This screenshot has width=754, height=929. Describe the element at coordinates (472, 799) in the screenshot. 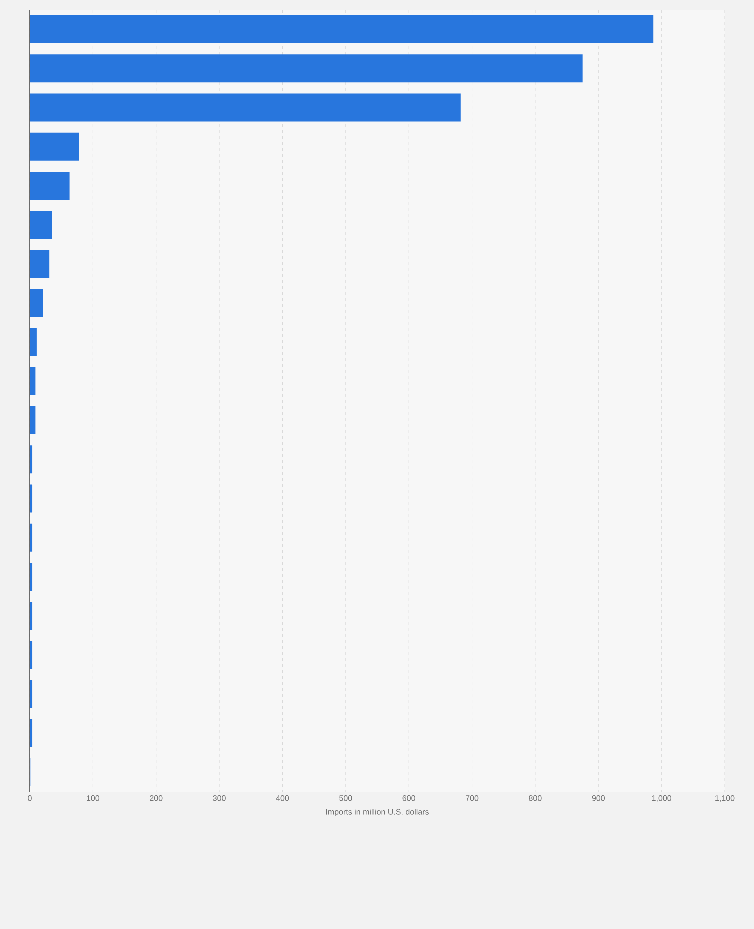

I see `x-tick-label: 700` at that location.